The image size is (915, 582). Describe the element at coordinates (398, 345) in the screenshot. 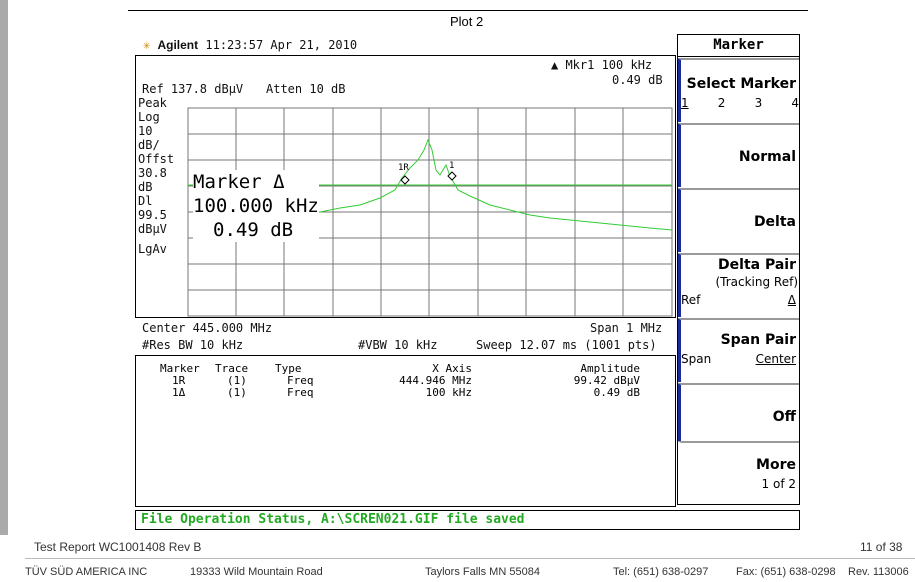

I see `vbw: #VBW 10 kHz` at that location.